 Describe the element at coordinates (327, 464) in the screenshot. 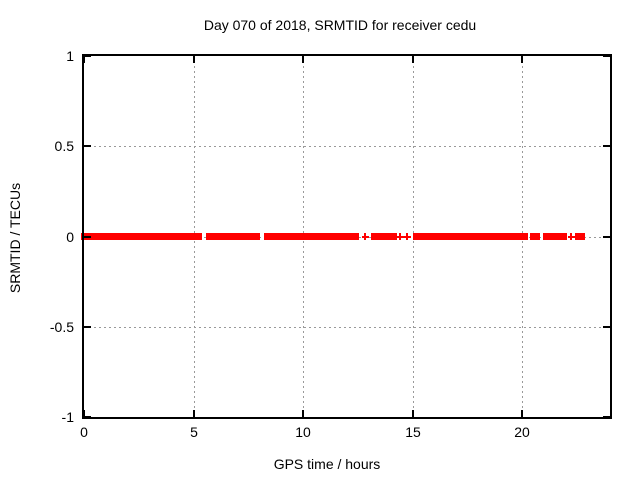

I see `x-axis-label: GPS time / hours` at that location.